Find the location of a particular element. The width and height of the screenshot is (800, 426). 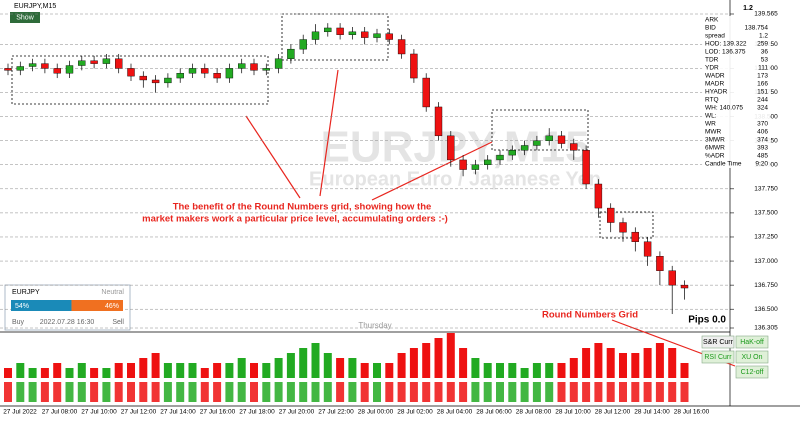

indicator-button-label: C12-off is located at coordinates (752, 372).